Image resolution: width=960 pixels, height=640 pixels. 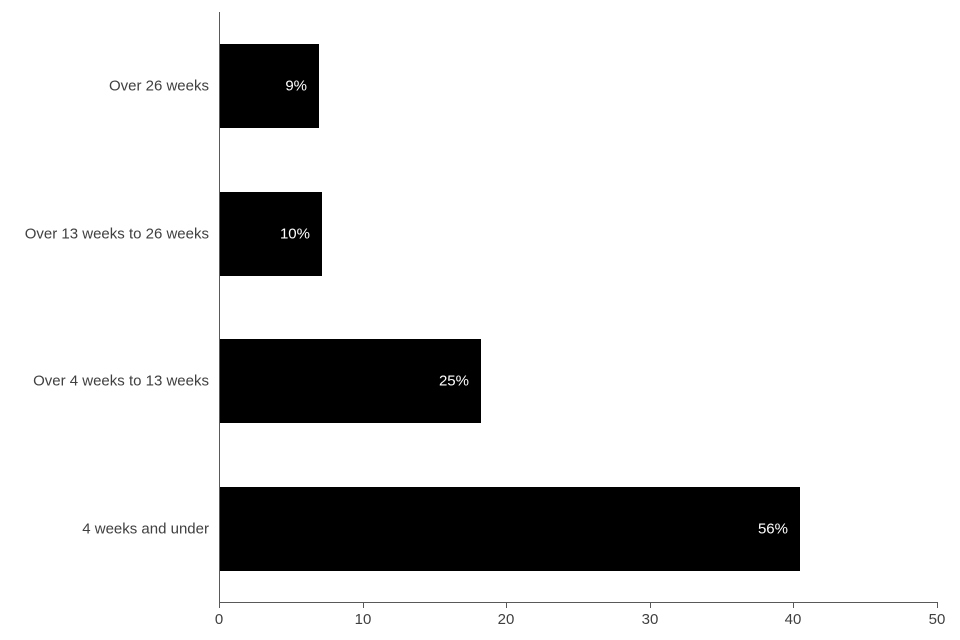 I want to click on category-label: Over 4 weeks to 13 weeks, so click(x=121, y=381).